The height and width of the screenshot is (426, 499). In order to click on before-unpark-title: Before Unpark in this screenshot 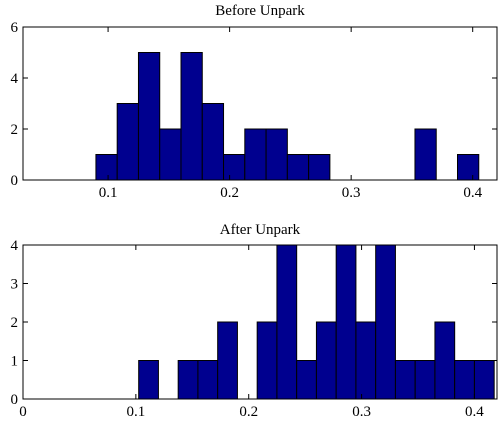, I will do `click(260, 11)`.